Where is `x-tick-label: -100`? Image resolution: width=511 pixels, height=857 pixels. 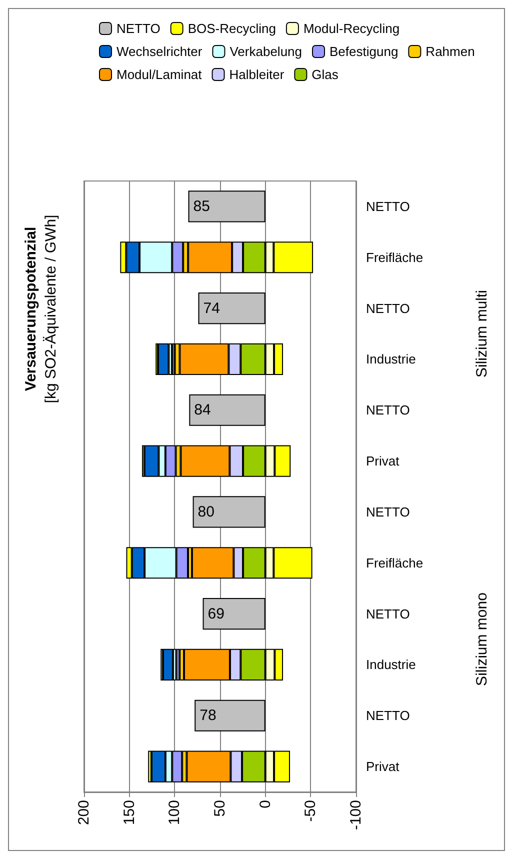
x-tick-label: -100 is located at coordinates (356, 815).